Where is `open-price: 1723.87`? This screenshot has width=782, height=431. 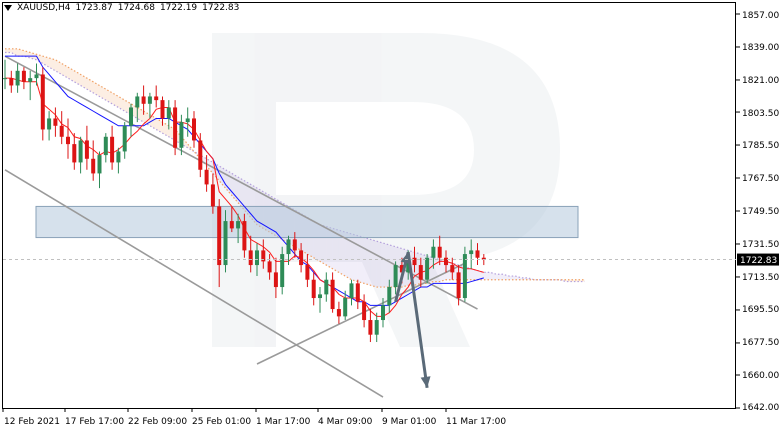 open-price: 1723.87 is located at coordinates (94, 8).